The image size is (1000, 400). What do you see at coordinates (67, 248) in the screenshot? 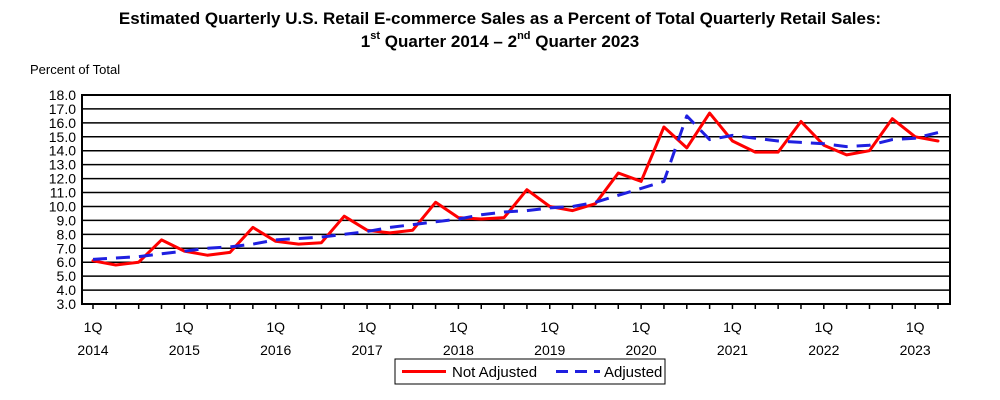
I see `y-tick-label: 7.0` at bounding box center [67, 248].